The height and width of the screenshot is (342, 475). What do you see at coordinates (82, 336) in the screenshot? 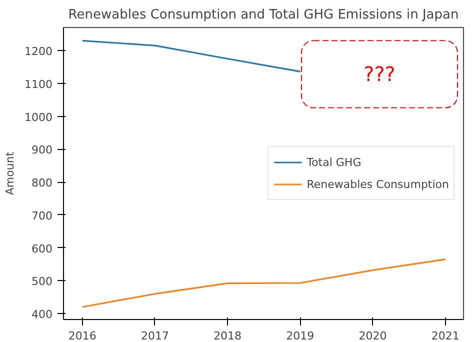
I see `x-tick-label: 2016` at bounding box center [82, 336].